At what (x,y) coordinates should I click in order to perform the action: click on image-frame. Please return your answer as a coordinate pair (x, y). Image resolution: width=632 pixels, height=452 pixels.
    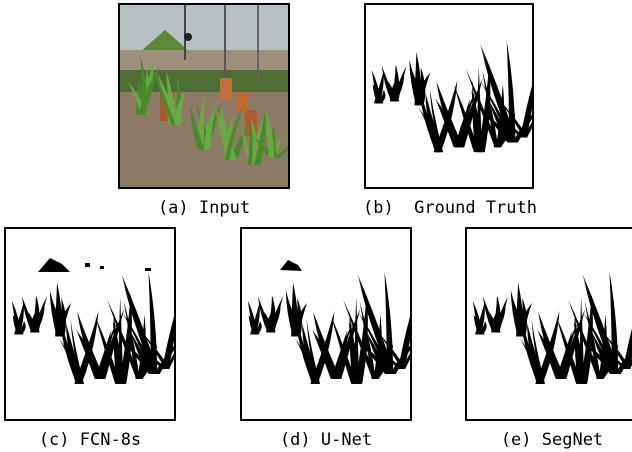
    Looking at the image, I should click on (204, 96).